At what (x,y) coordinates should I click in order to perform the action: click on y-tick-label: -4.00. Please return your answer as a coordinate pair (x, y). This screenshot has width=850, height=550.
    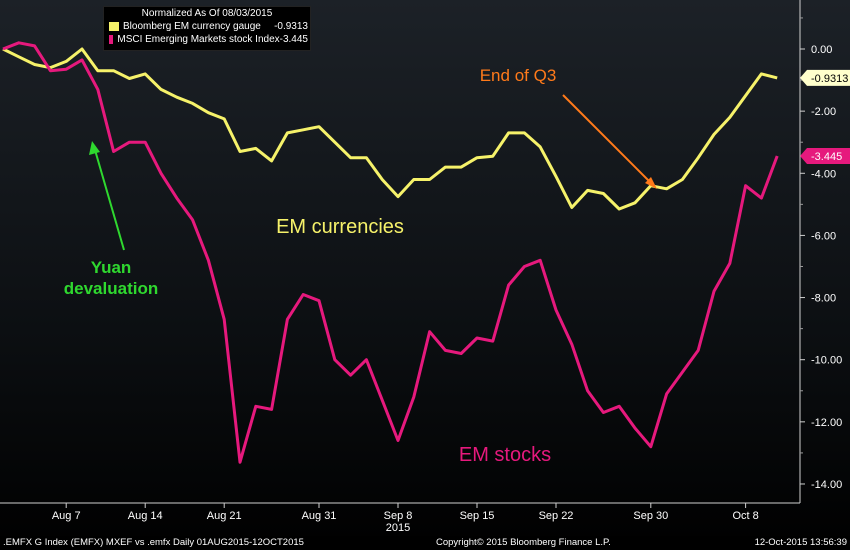
    Looking at the image, I should click on (823, 174).